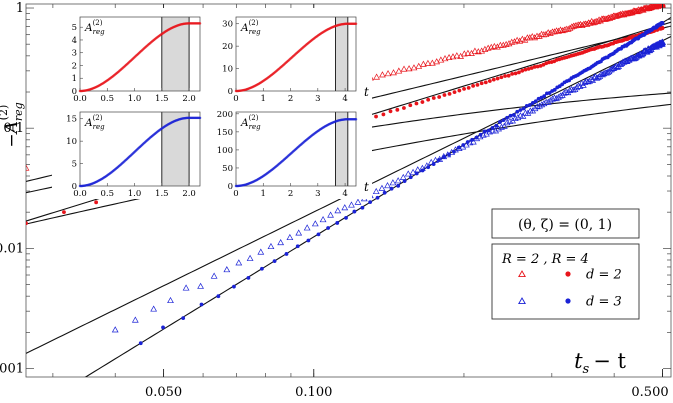 The height and width of the screenshot is (403, 673). Describe the element at coordinates (263, 99) in the screenshot. I see `inset-x-tick-label: 1` at that location.